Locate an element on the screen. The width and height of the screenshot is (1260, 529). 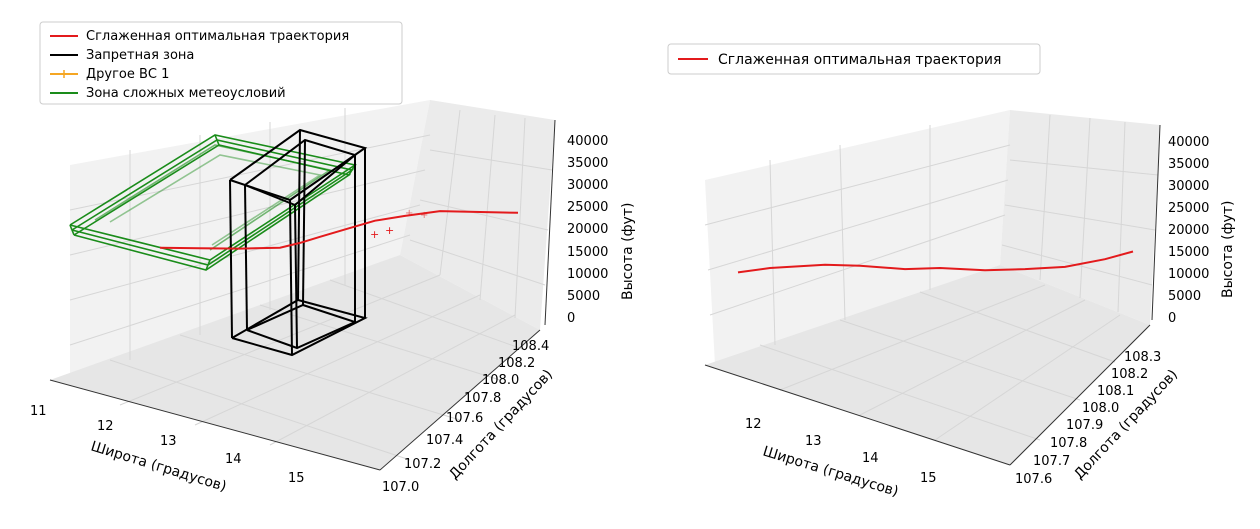
right-y-tick: 108.2 is located at coordinates (1129, 374).